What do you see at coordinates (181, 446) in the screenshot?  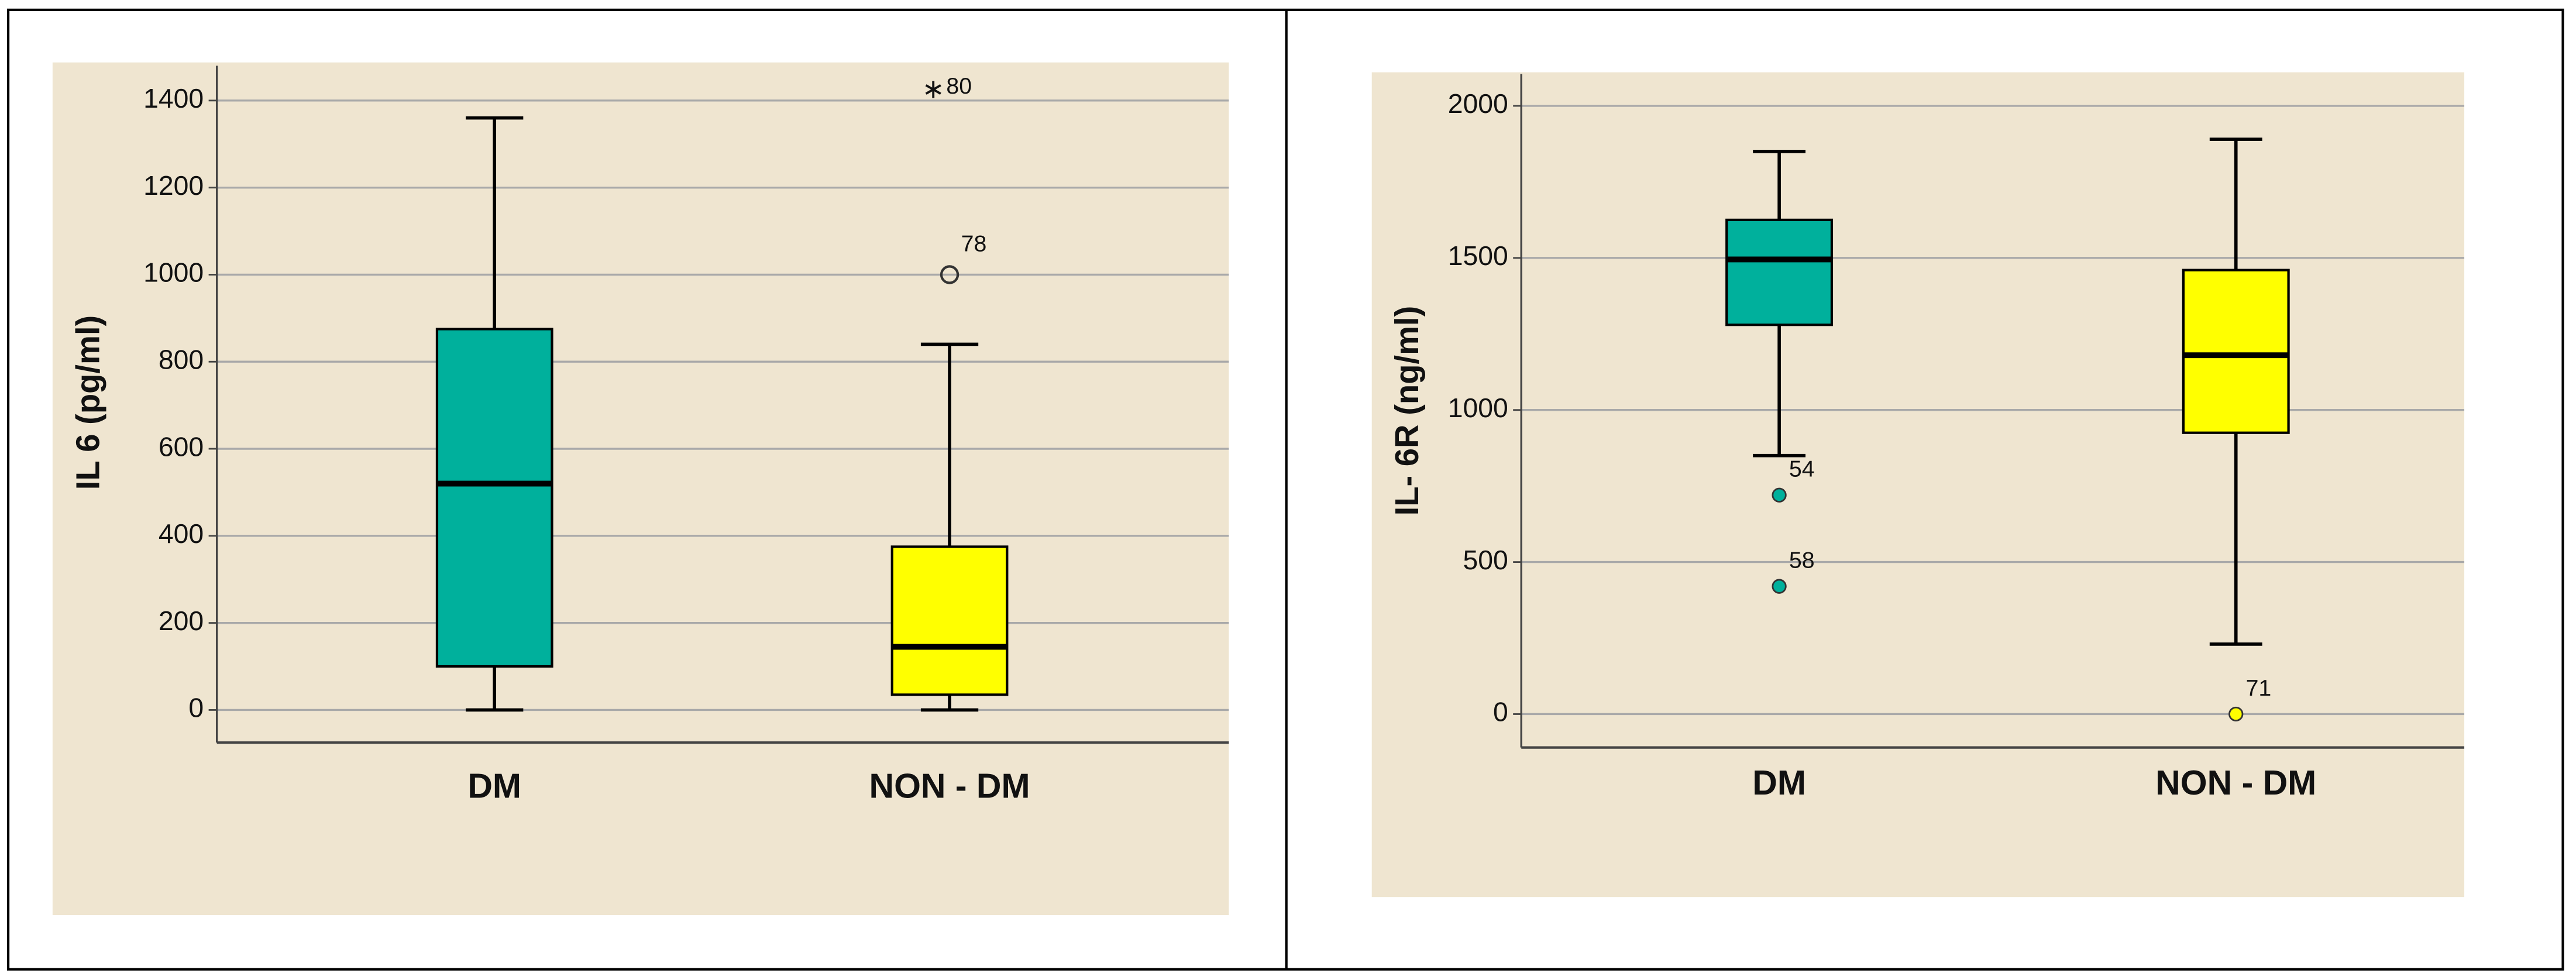 I see `y-tick-label: 600` at bounding box center [181, 446].